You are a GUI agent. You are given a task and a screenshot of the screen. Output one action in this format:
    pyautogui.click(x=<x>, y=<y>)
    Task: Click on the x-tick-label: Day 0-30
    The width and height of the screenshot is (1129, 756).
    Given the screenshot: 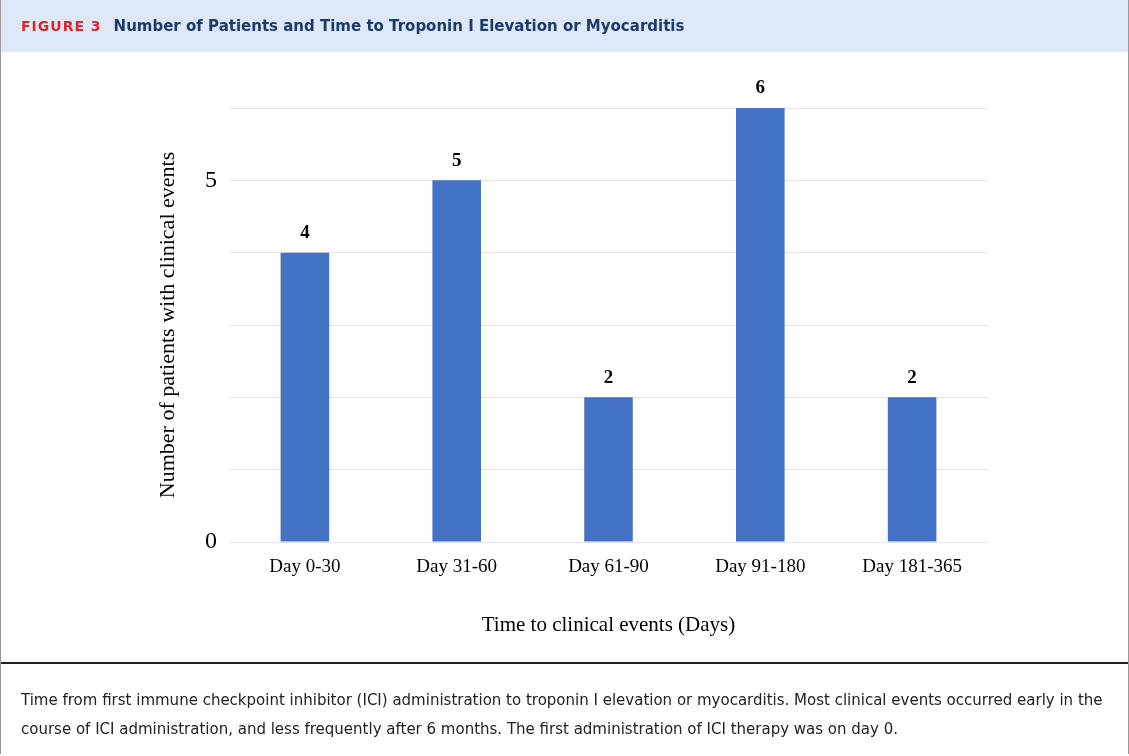 What is the action you would take?
    pyautogui.click(x=305, y=566)
    